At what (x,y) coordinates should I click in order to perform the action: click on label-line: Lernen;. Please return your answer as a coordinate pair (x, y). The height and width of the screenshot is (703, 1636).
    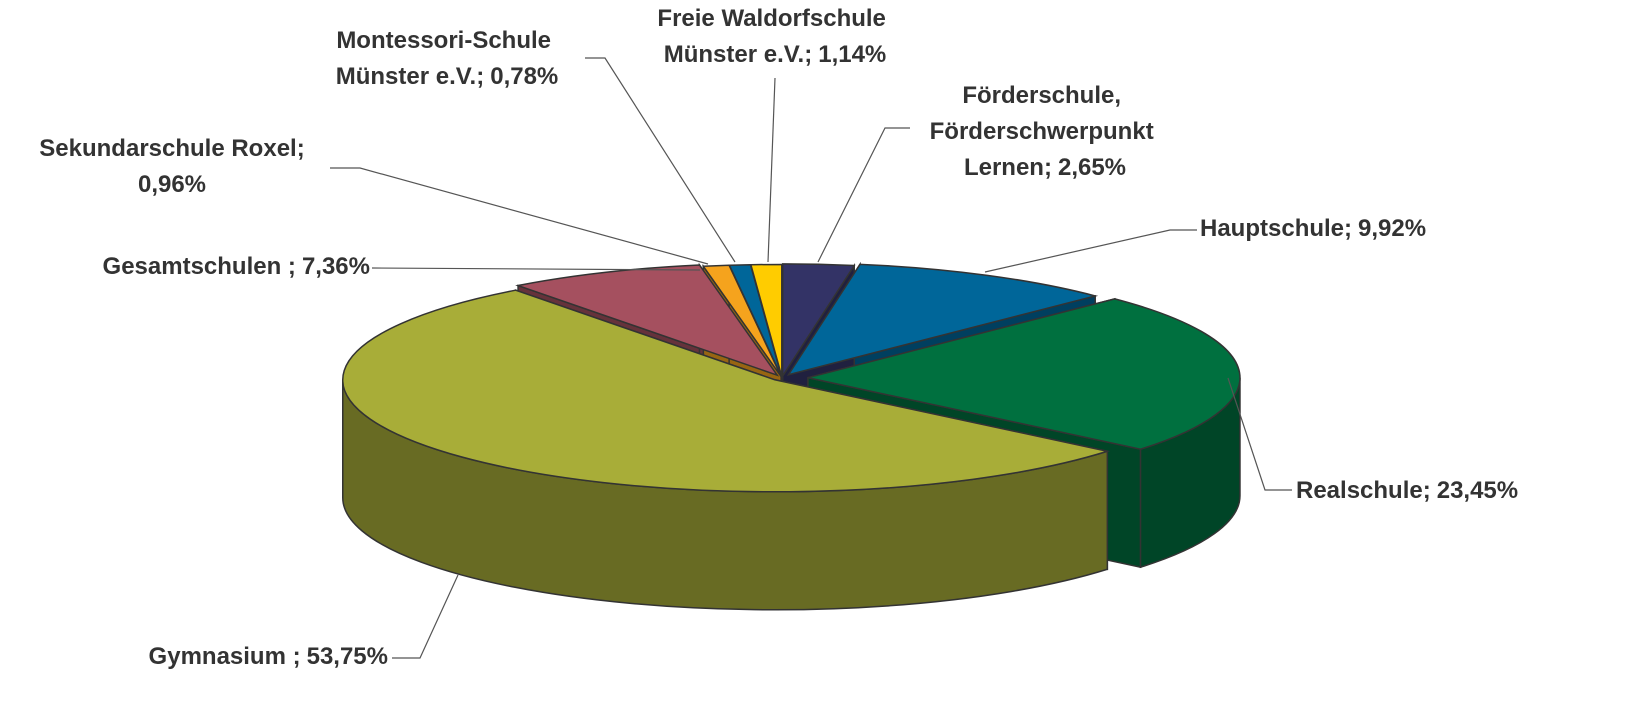
    Looking at the image, I should click on (1008, 167).